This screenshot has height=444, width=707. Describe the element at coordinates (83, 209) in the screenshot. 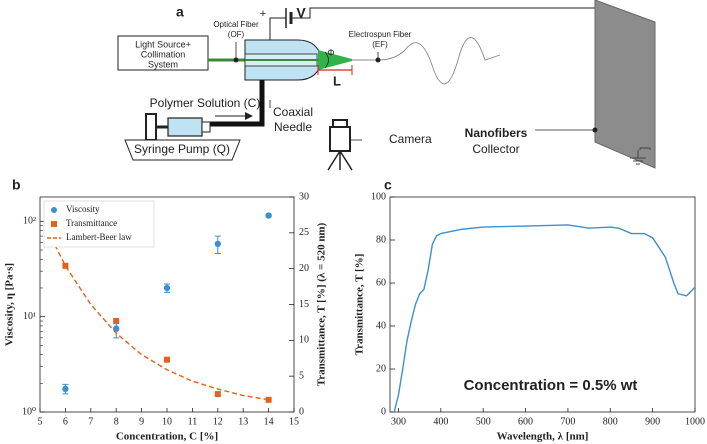

I see `legend-label: Viscosity` at that location.